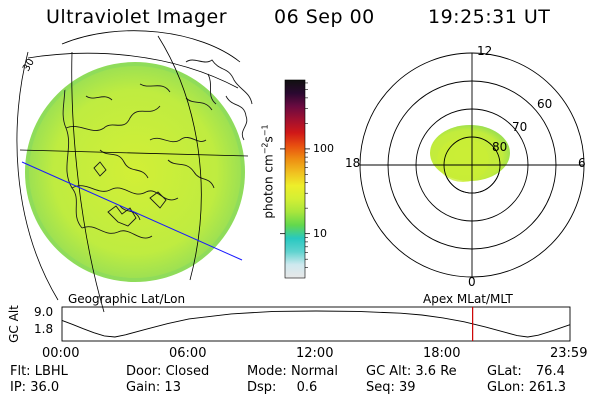  I want to click on colorbar, so click(295, 179).